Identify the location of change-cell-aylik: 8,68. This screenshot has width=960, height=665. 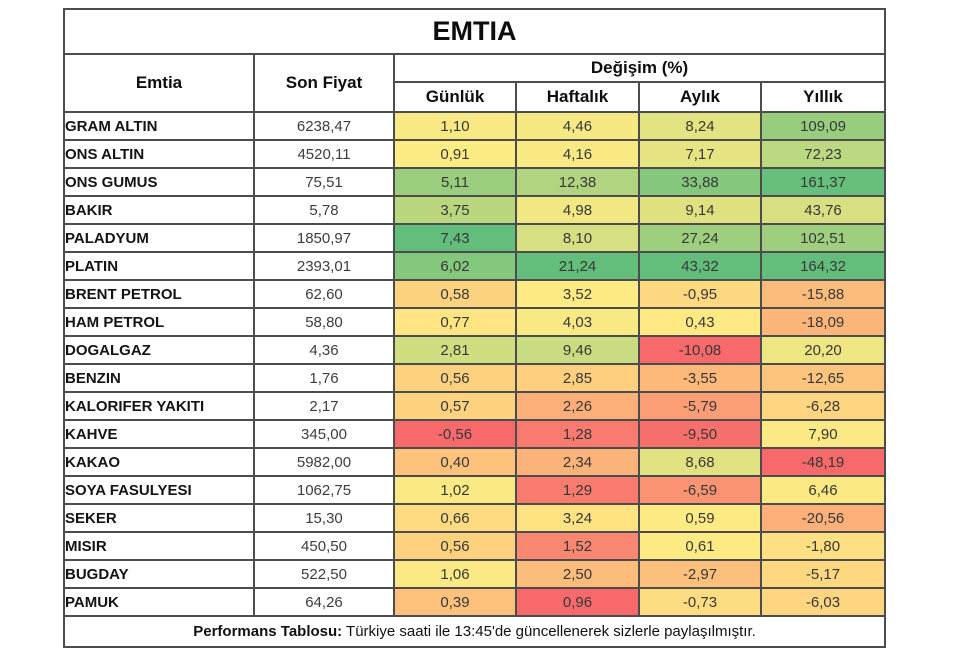
(700, 462).